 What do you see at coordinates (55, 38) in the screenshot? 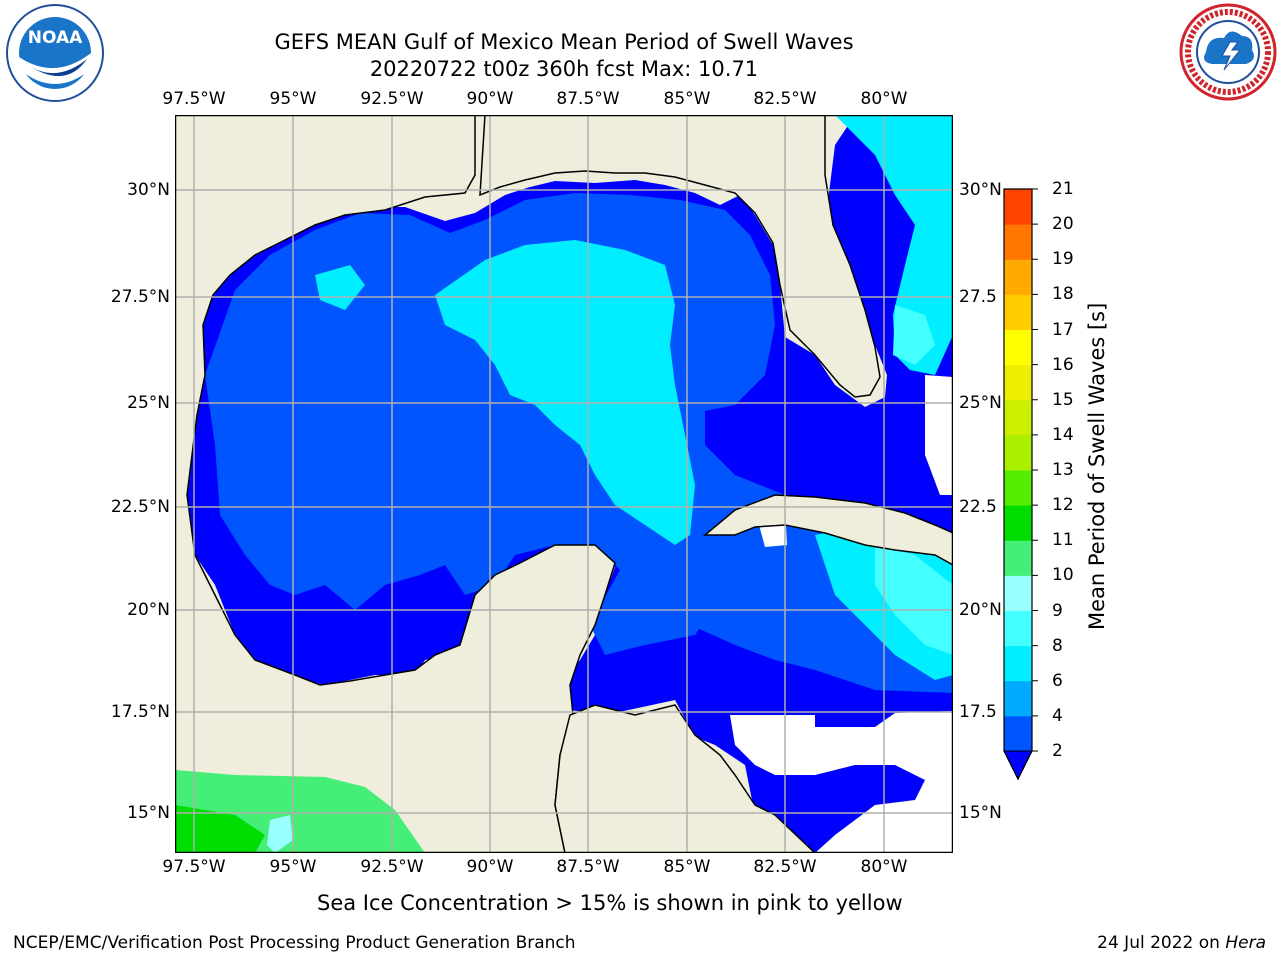
I see `noaa-logo-text: NOAA` at bounding box center [55, 38].